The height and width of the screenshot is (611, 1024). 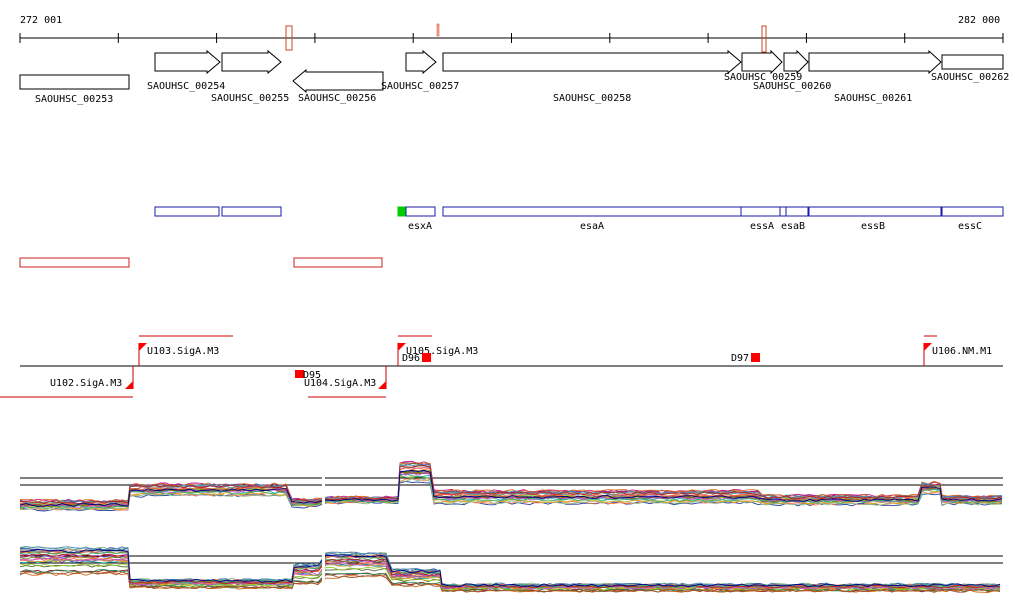 What do you see at coordinates (511, 38) in the screenshot?
I see `ruler-ticks` at bounding box center [511, 38].